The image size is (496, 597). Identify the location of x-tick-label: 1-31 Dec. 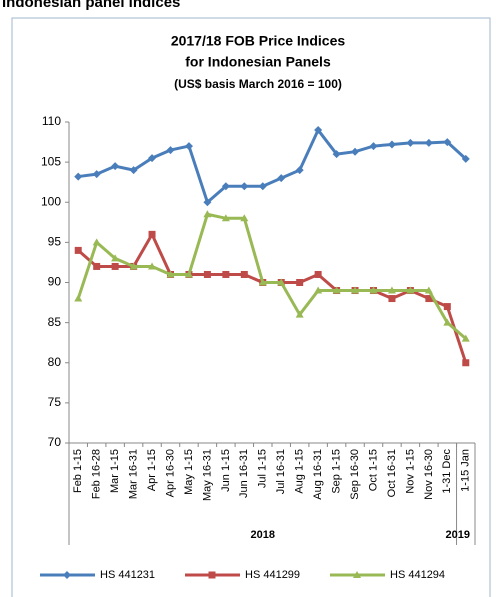
(447, 471).